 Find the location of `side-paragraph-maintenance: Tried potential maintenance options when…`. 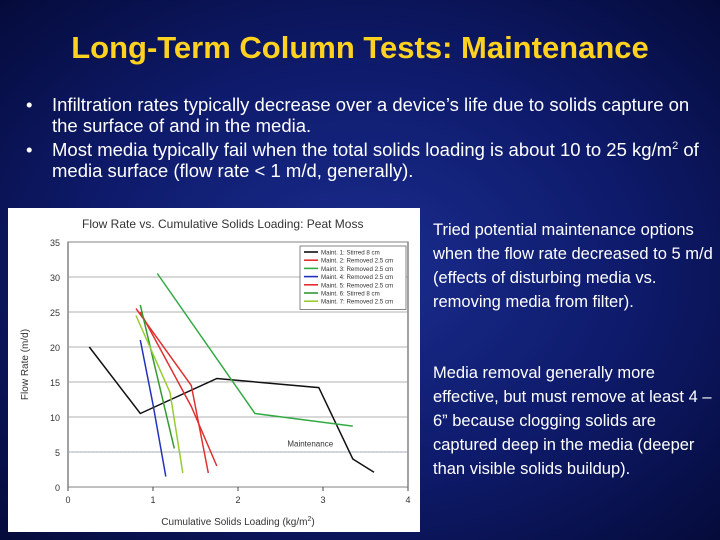

side-paragraph-maintenance: Tried potential maintenance options when… is located at coordinates (573, 266).